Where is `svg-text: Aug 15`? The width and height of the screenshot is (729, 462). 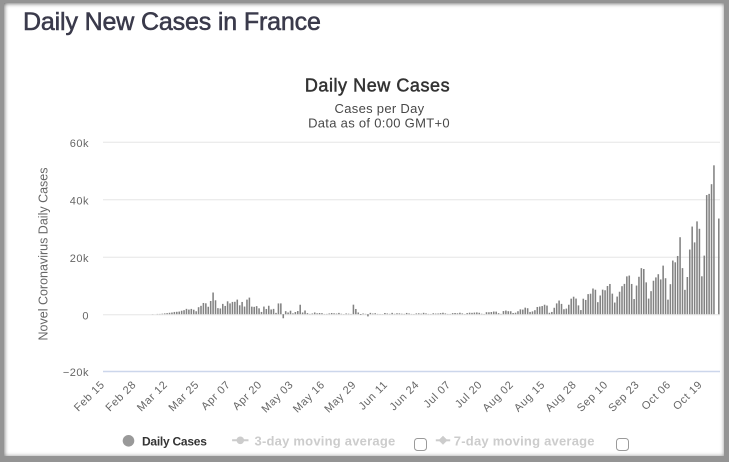
svg-text: Aug 15 is located at coordinates (530, 397).